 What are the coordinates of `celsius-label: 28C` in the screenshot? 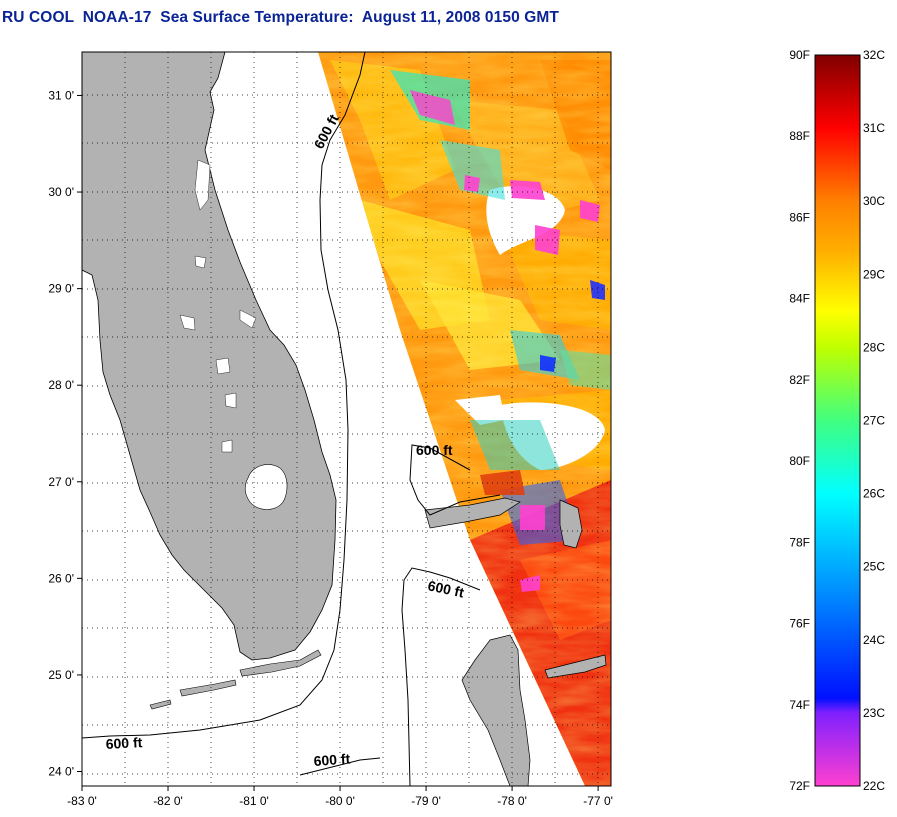 It's located at (874, 347).